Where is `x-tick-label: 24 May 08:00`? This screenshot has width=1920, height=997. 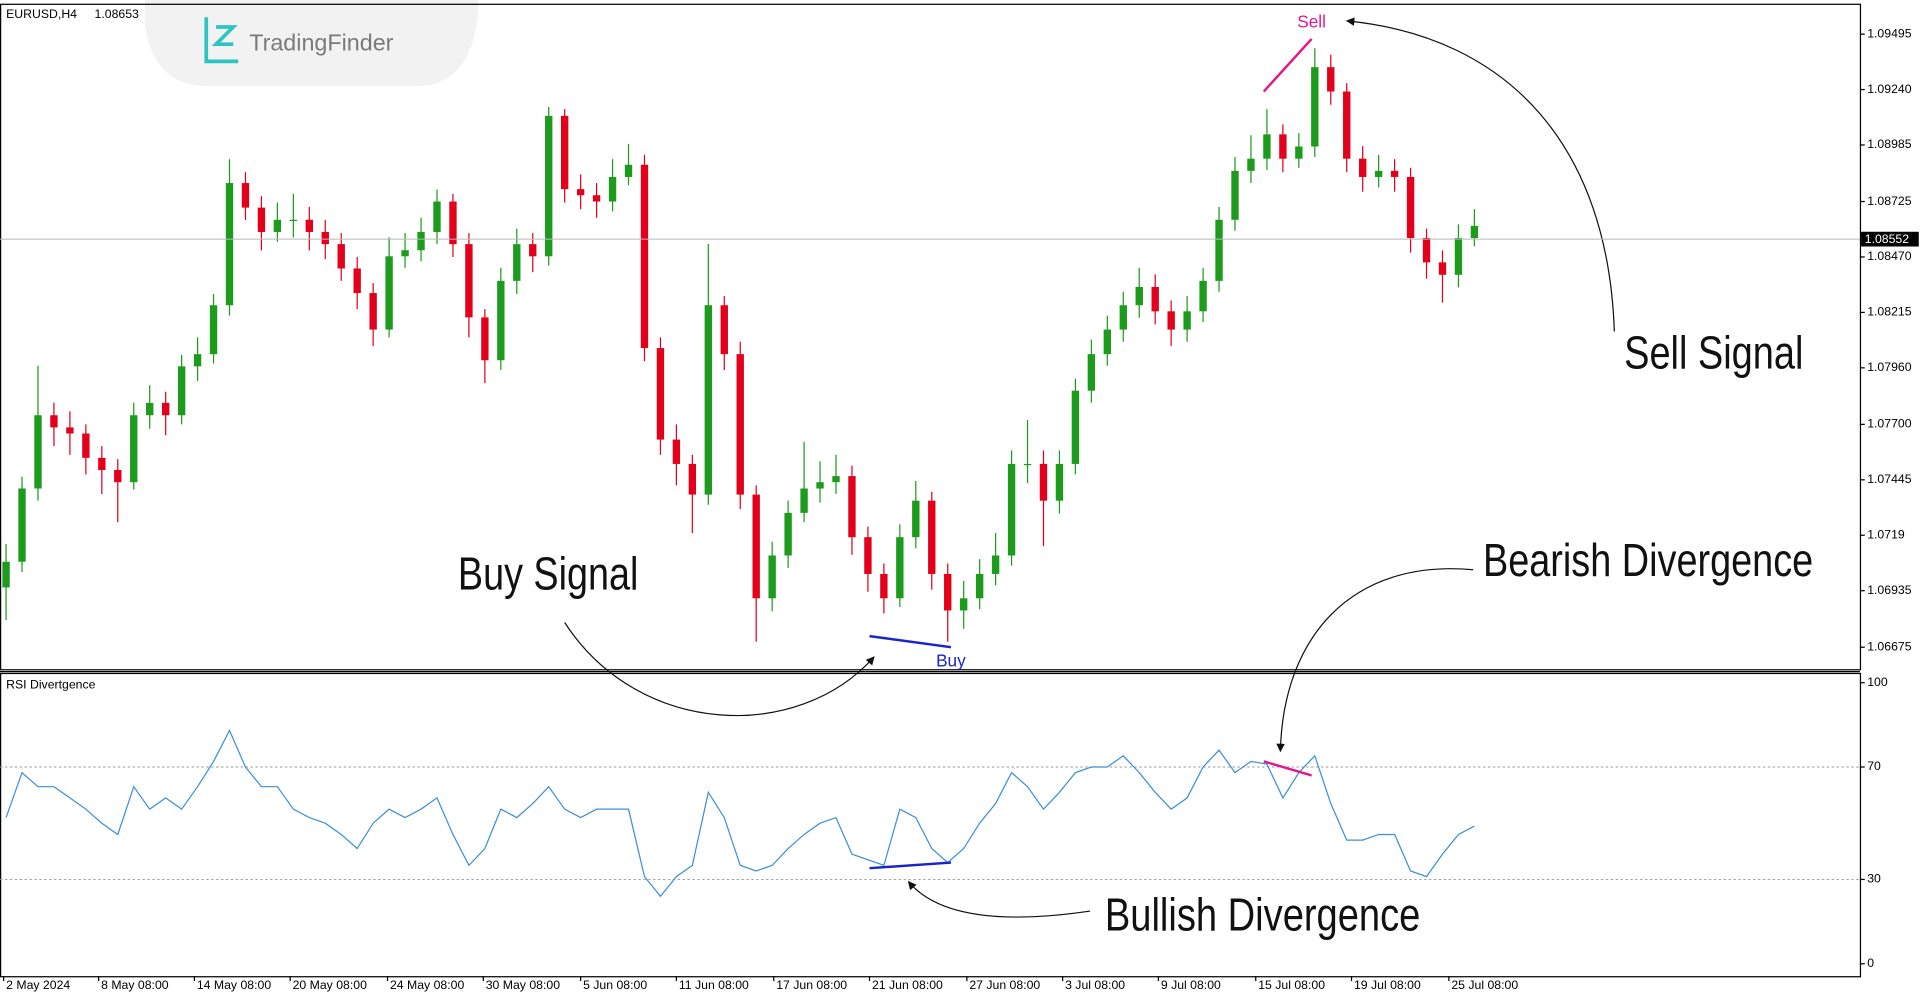 x-tick-label: 24 May 08:00 is located at coordinates (427, 985).